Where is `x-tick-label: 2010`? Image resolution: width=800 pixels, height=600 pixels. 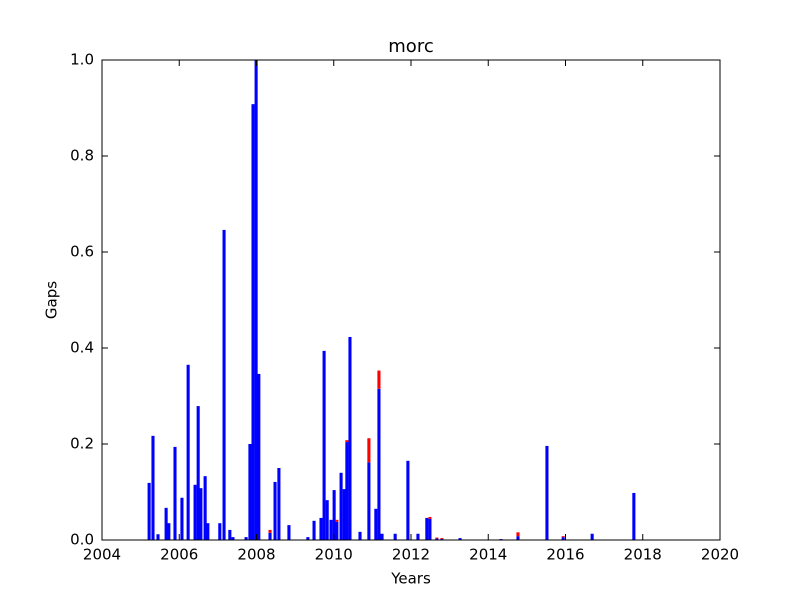 x-tick-label: 2010 is located at coordinates (334, 555).